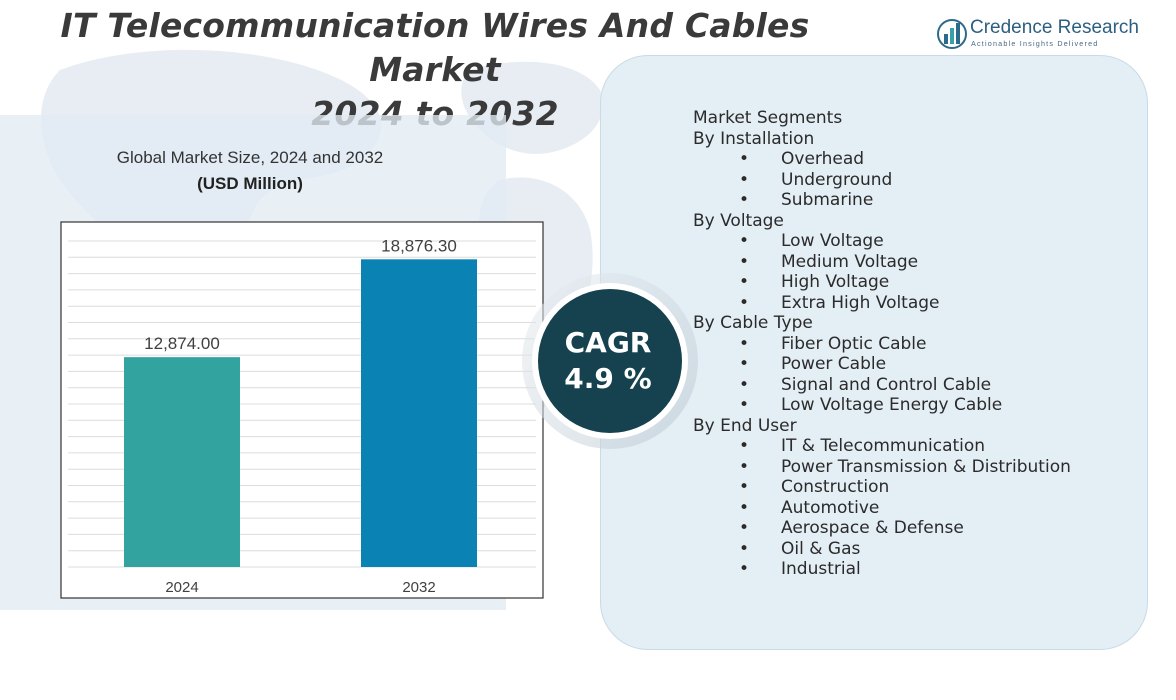  Describe the element at coordinates (768, 118) in the screenshot. I see `segments-title: Market Segments` at that location.